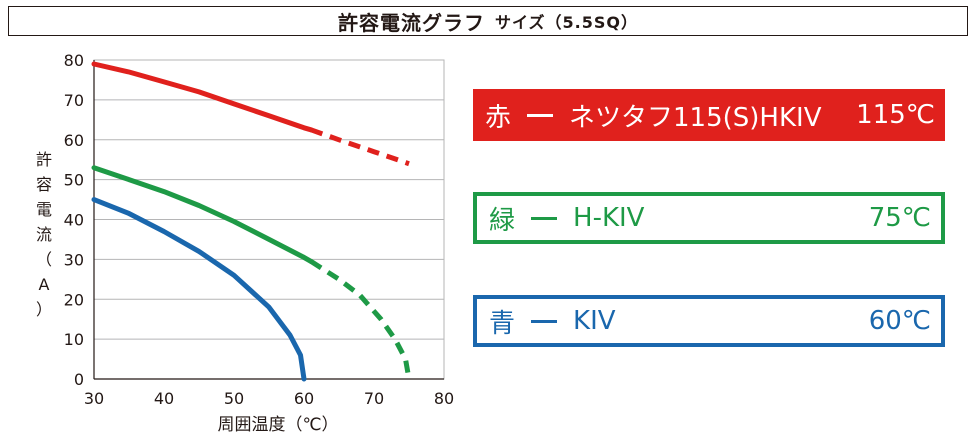 This screenshot has width=976, height=438. What do you see at coordinates (502, 220) in the screenshot?
I see `legend-color-name: 緑` at bounding box center [502, 220].